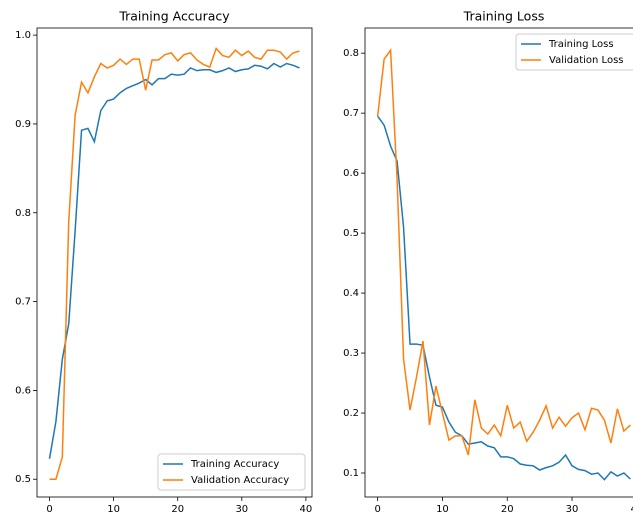 The width and height of the screenshot is (633, 521). I want to click on legend-label: Training Loss, so click(581, 44).